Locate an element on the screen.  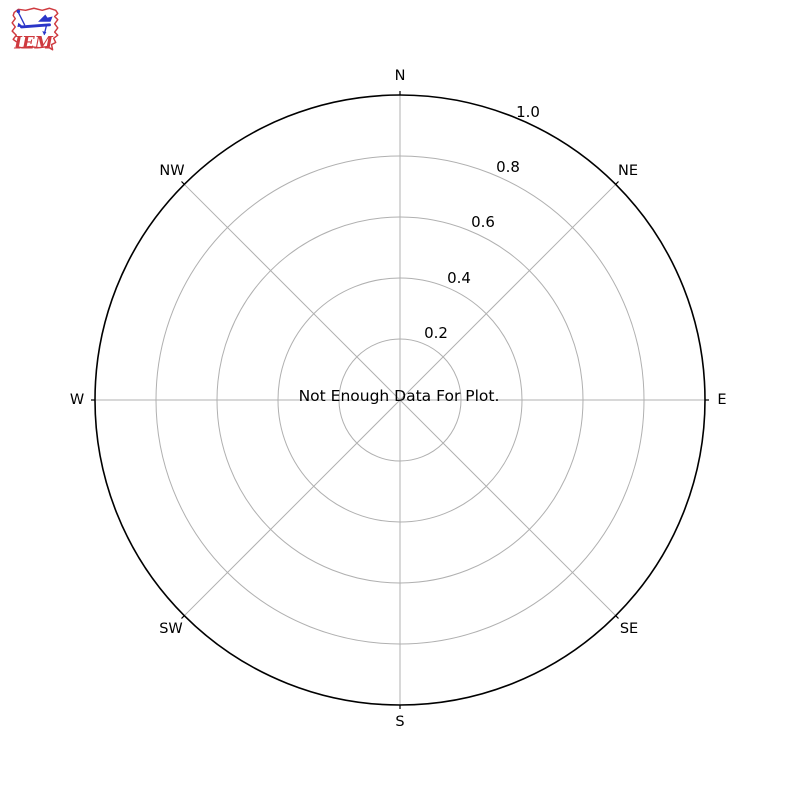
grid-spoke-se is located at coordinates (508, 508).